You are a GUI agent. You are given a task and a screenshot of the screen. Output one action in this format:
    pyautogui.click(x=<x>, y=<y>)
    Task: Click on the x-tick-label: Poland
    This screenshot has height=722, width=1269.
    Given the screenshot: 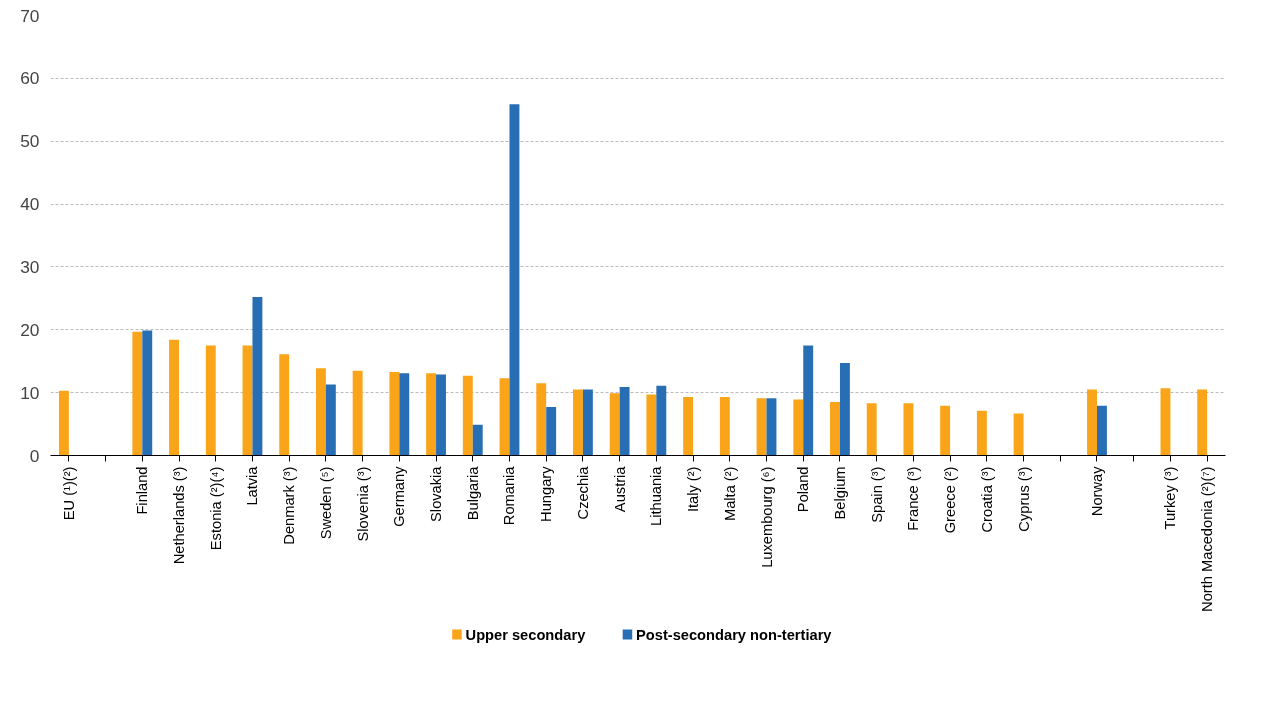 What is the action you would take?
    pyautogui.click(x=803, y=489)
    